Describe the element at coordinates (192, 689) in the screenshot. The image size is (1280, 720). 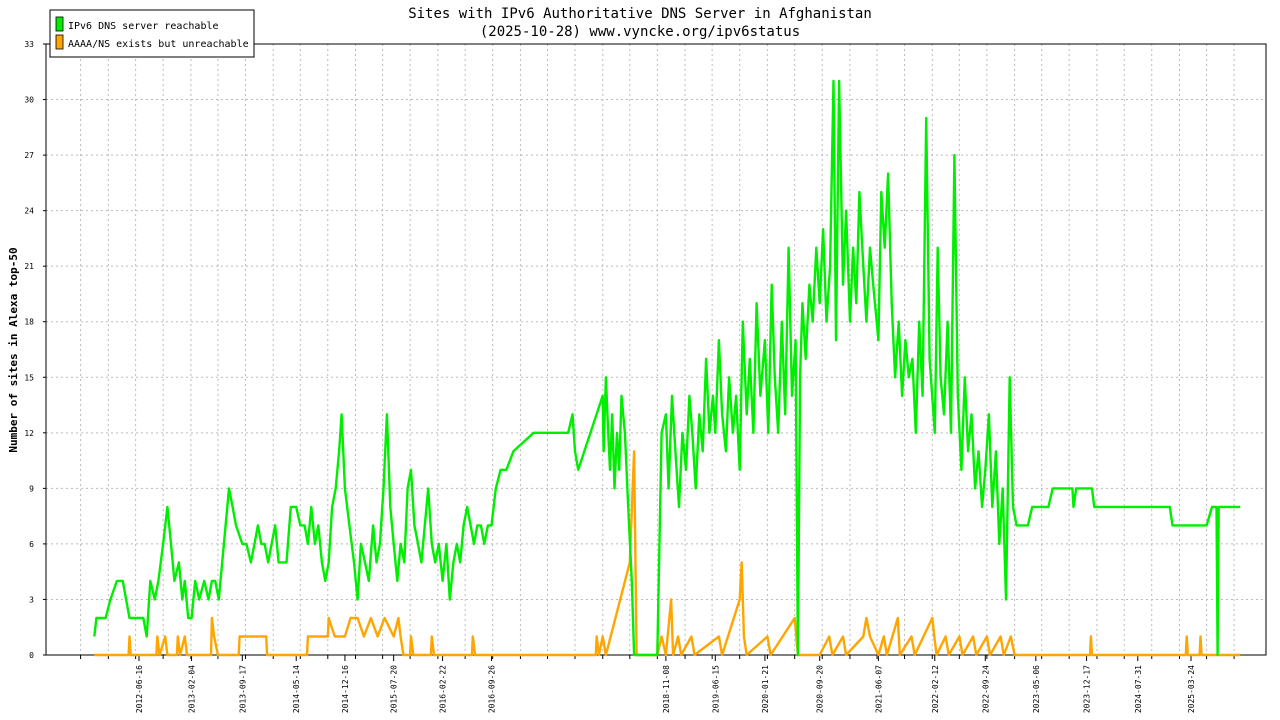
I see `x-tick-label: 2013-02-04` at that location.